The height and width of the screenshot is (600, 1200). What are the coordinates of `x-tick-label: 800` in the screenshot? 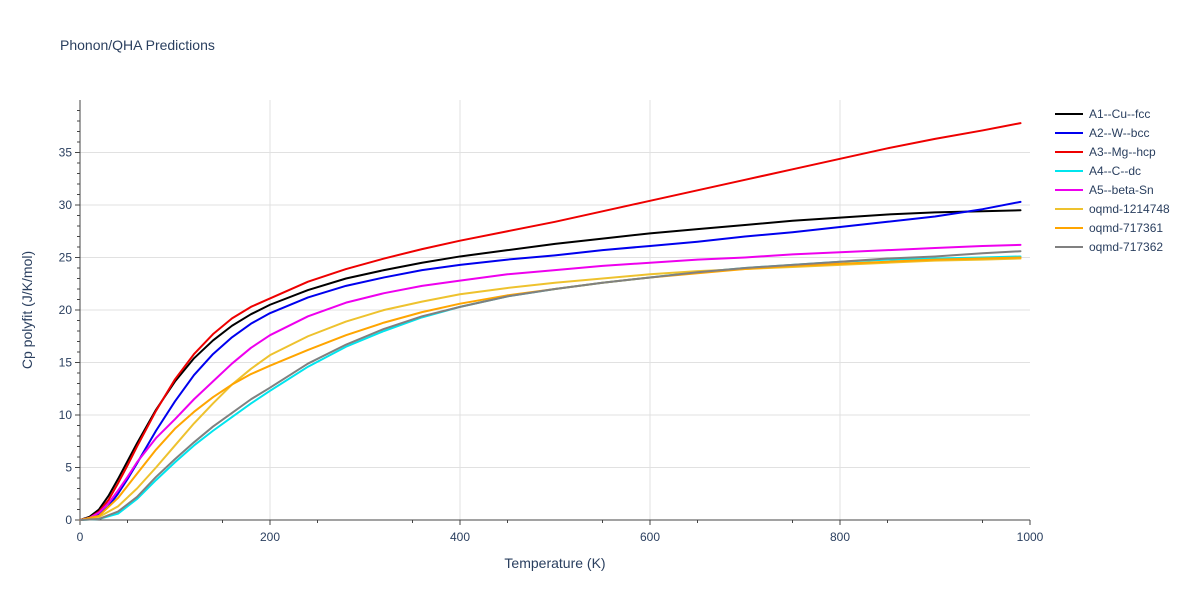 It's located at (840, 537).